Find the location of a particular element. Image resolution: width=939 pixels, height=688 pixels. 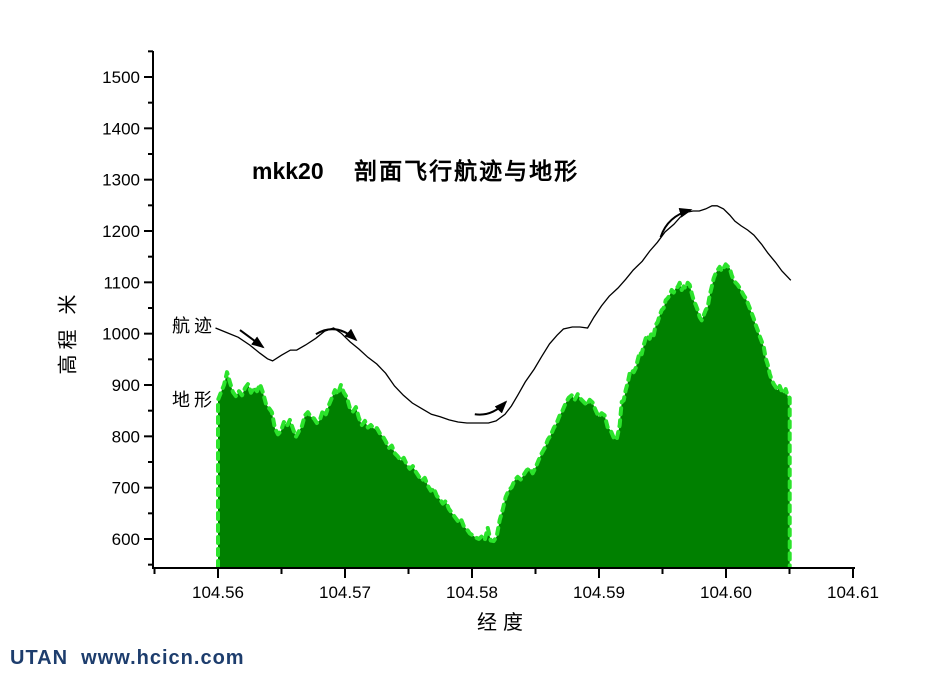

y-tick-label: 1400 is located at coordinates (121, 128).